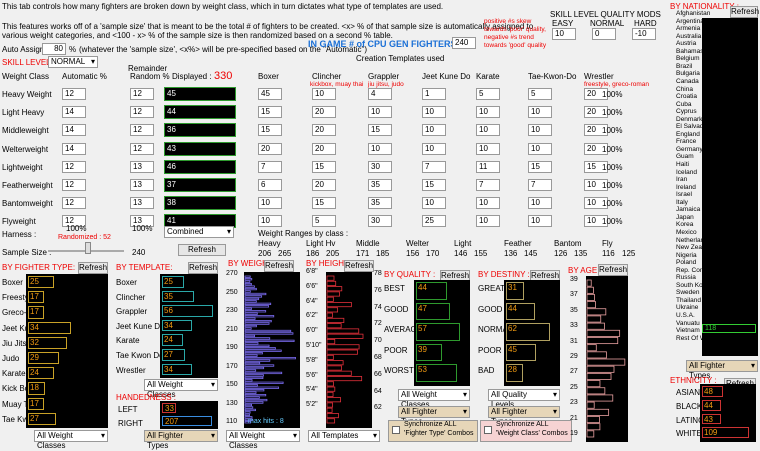 The width and height of the screenshot is (760, 451). Describe the element at coordinates (324, 221) in the screenshot. I see `clincher-input: 5` at that location.